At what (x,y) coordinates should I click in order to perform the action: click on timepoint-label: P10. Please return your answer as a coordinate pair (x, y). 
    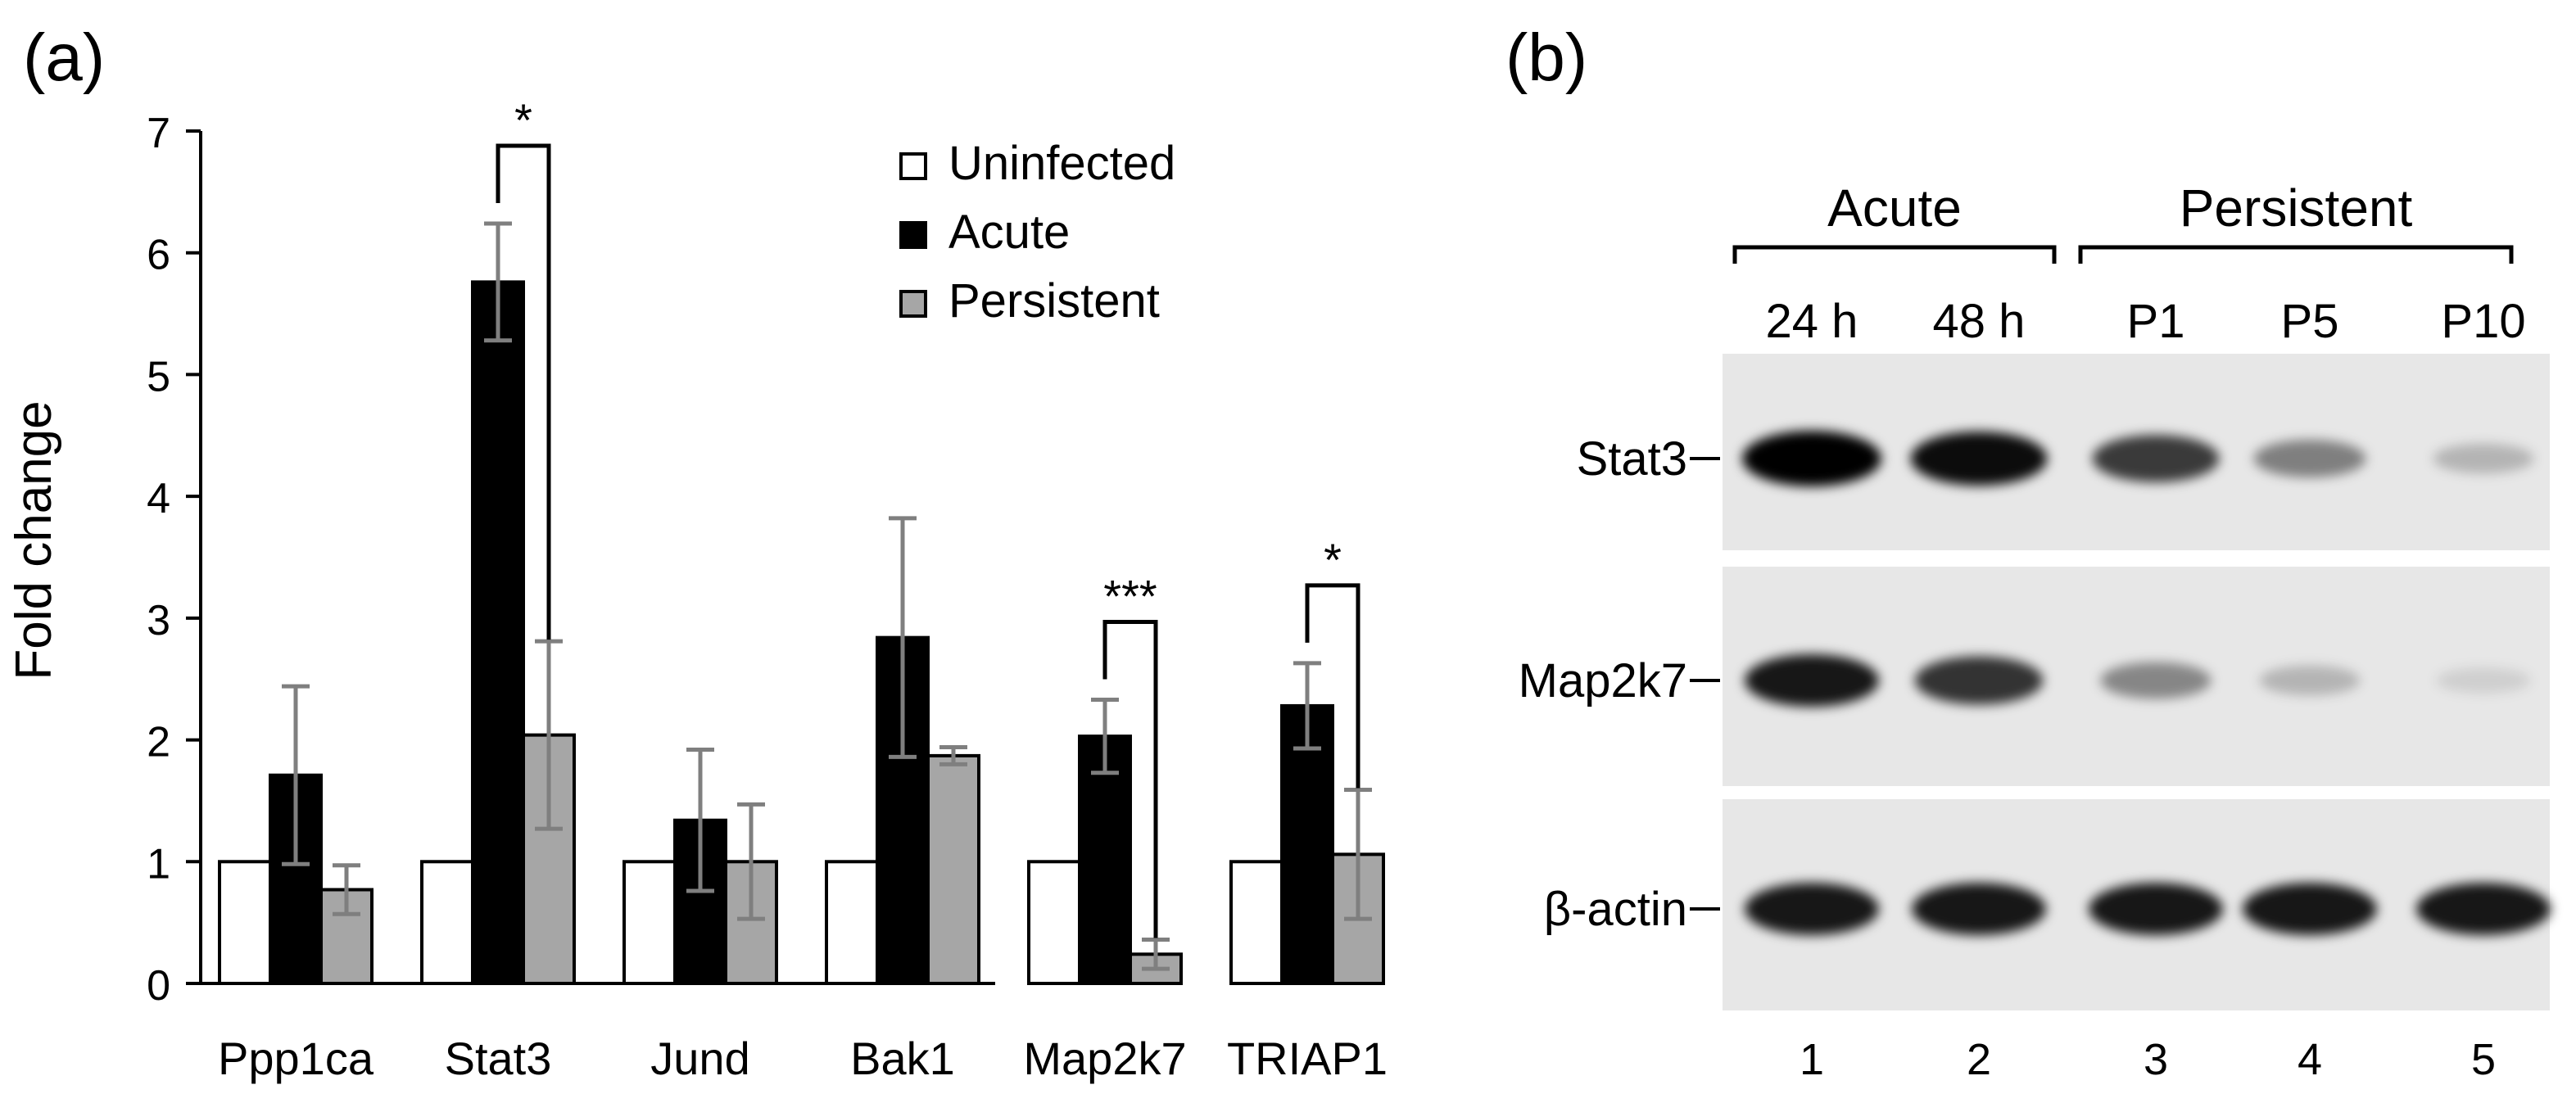
    Looking at the image, I should click on (2483, 321).